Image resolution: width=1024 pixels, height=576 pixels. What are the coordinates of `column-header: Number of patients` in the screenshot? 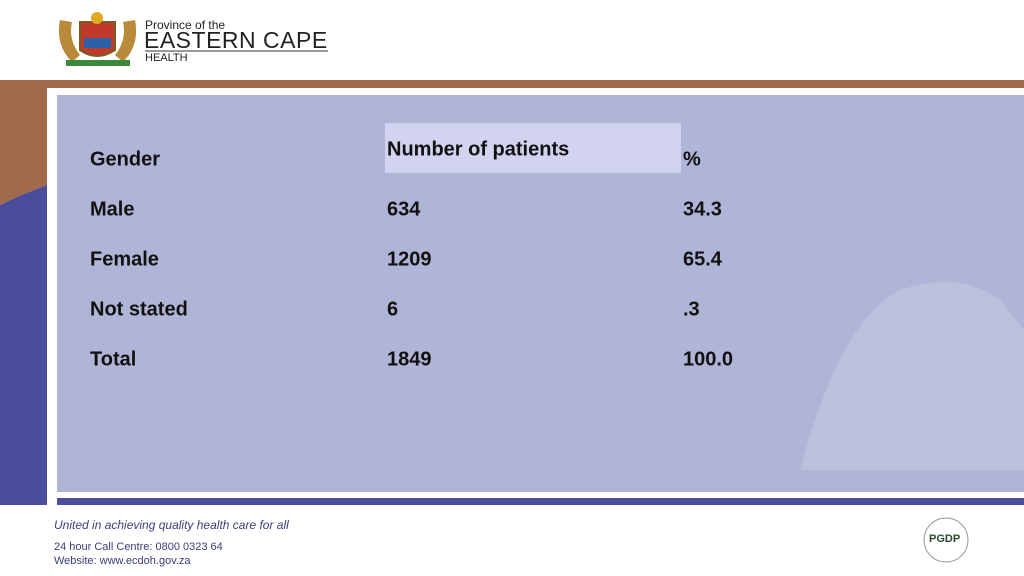 It's located at (478, 149).